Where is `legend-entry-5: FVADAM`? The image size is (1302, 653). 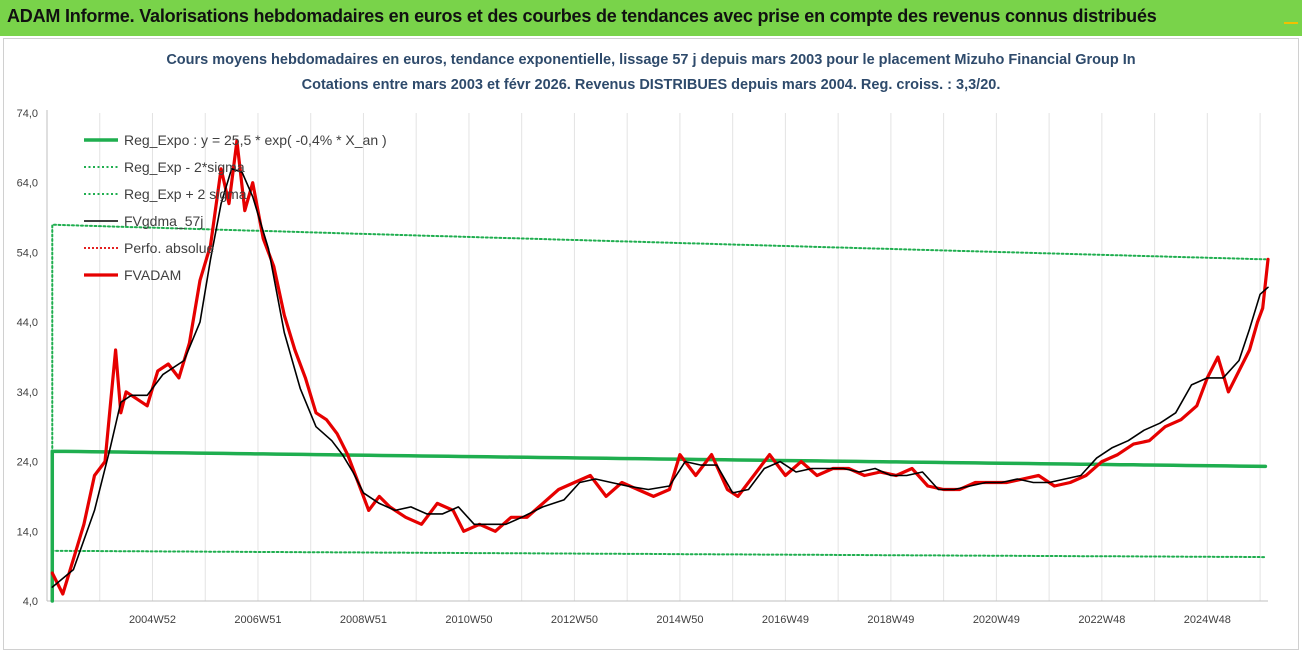
legend-entry-5: FVADAM is located at coordinates (152, 275).